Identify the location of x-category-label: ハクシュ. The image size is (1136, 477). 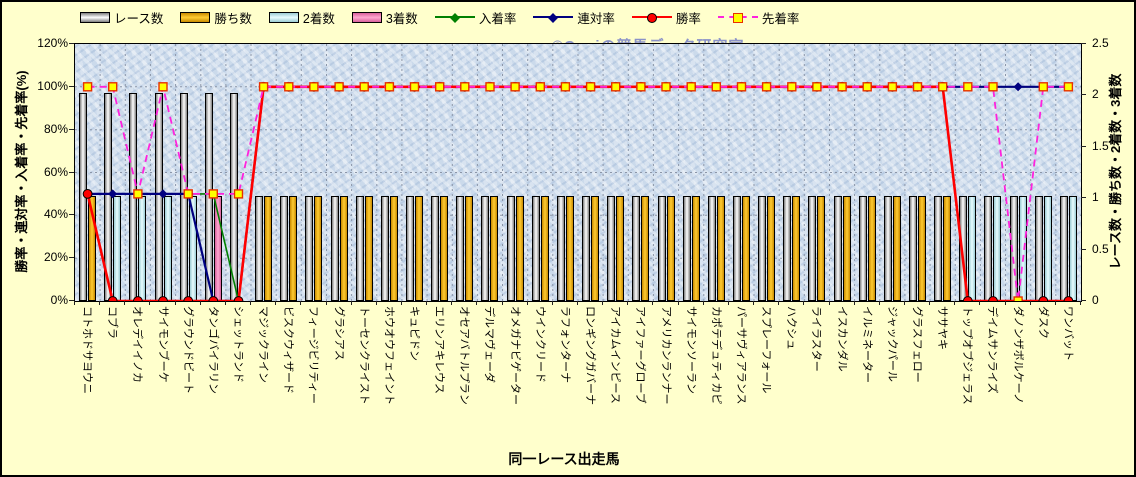
(791, 328).